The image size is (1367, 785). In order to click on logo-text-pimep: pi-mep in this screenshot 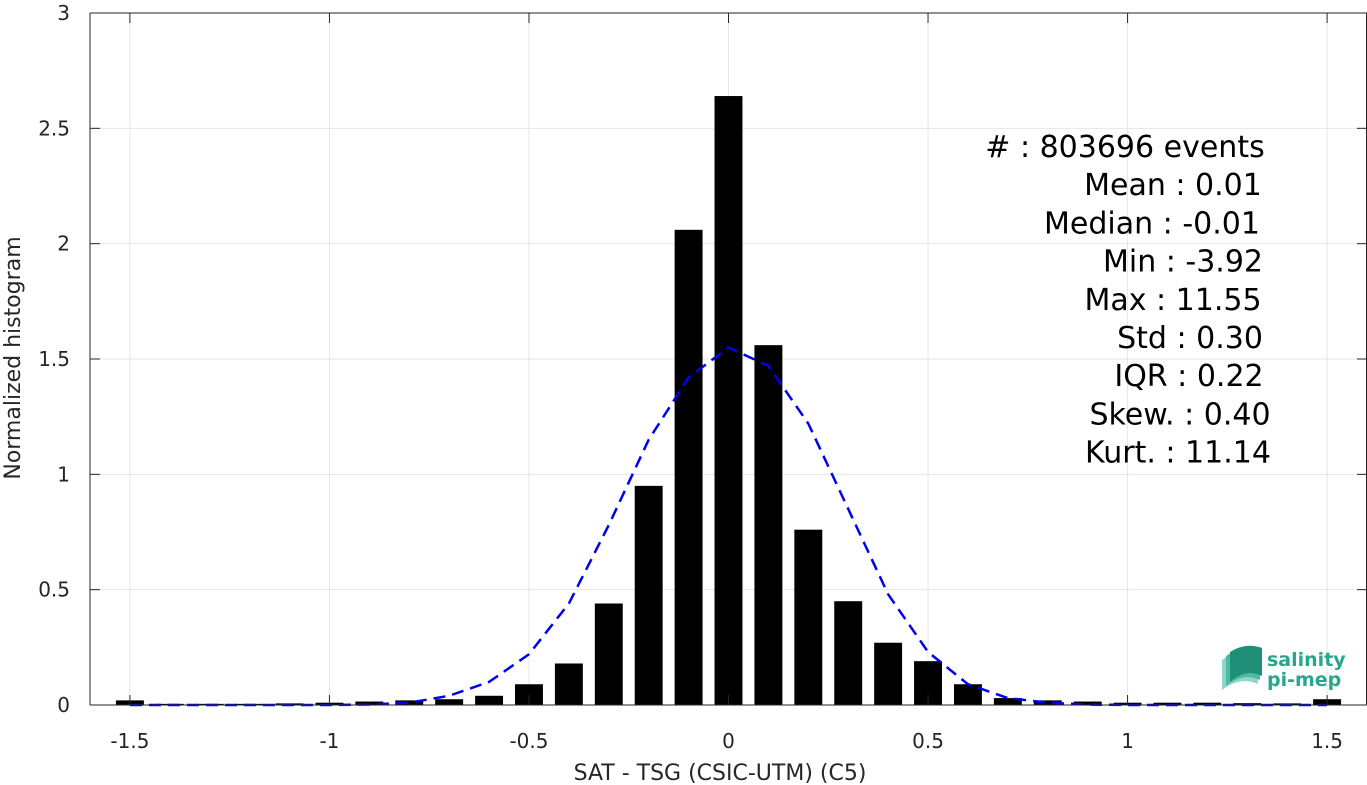, I will do `click(1304, 680)`.